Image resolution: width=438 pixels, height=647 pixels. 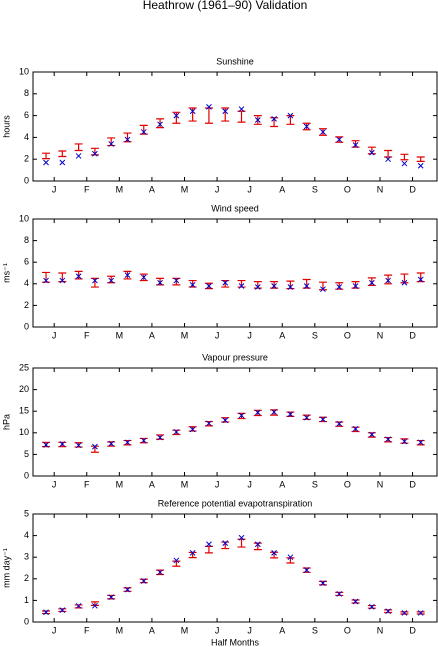 I want to click on figure-title: Heathrow (1961–90) Validation, so click(x=225, y=6).